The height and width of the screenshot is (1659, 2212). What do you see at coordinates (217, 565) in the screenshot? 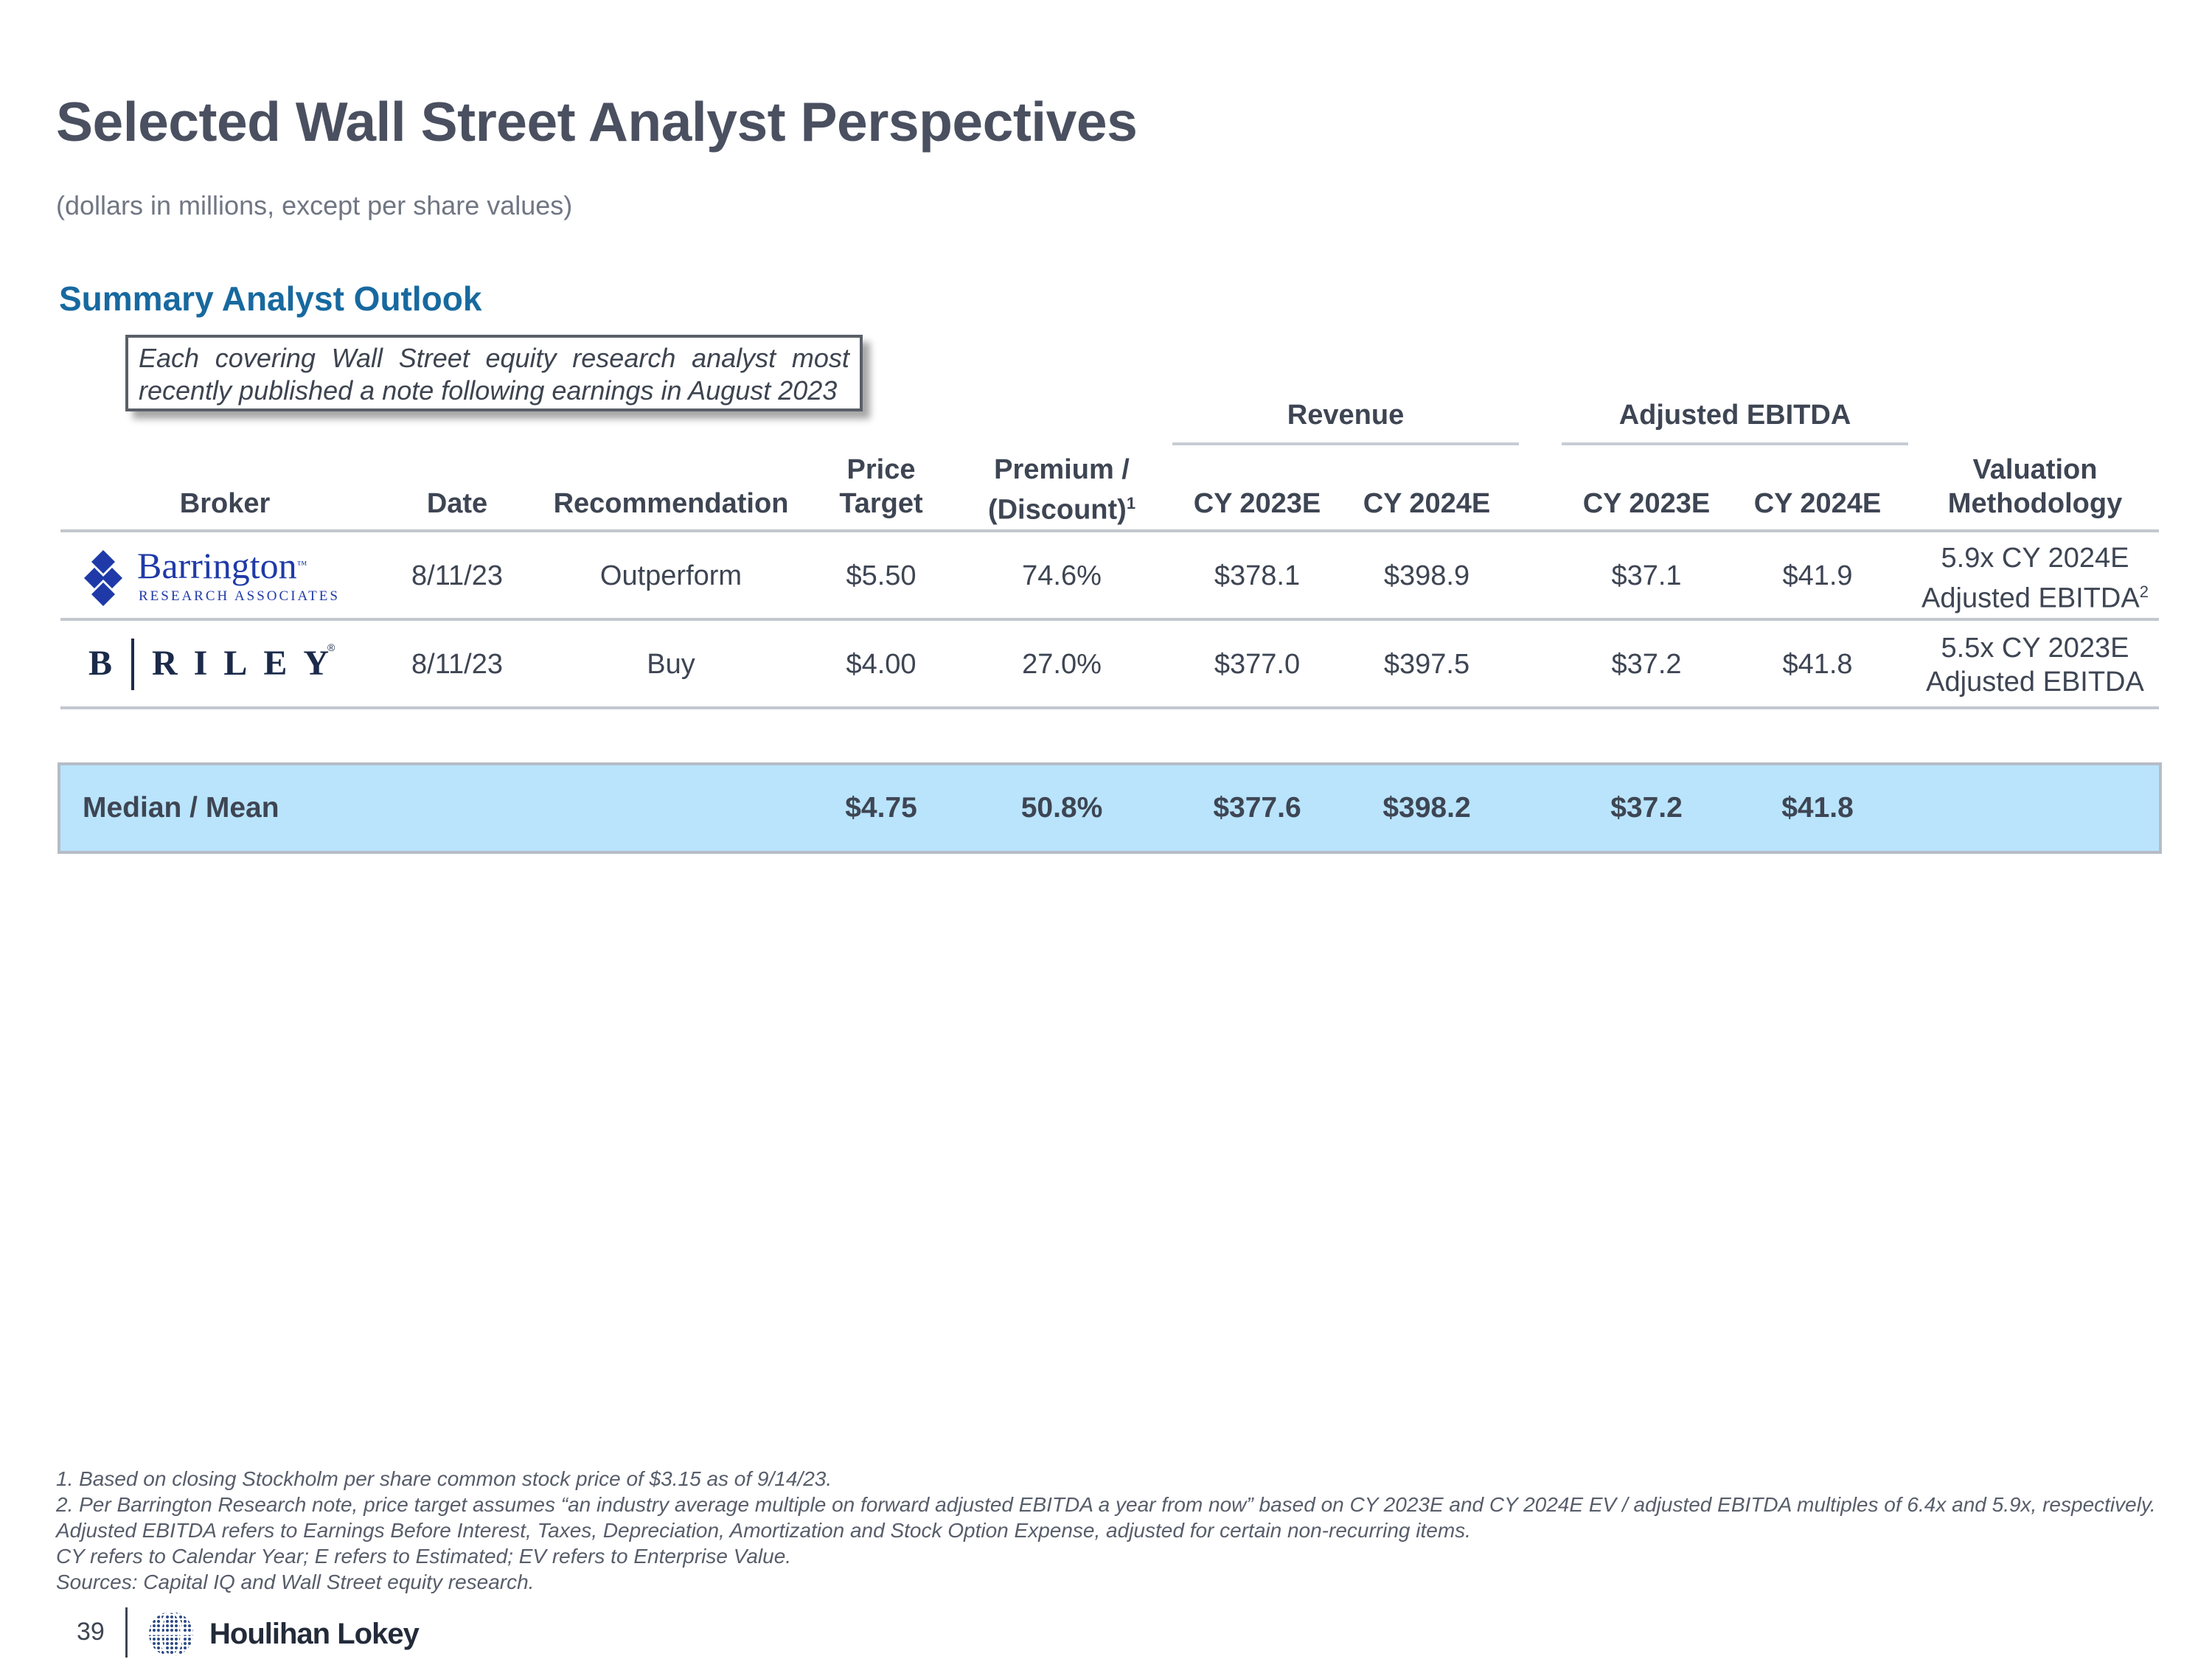
I see `barrington-wordmark: Barrington` at bounding box center [217, 565].